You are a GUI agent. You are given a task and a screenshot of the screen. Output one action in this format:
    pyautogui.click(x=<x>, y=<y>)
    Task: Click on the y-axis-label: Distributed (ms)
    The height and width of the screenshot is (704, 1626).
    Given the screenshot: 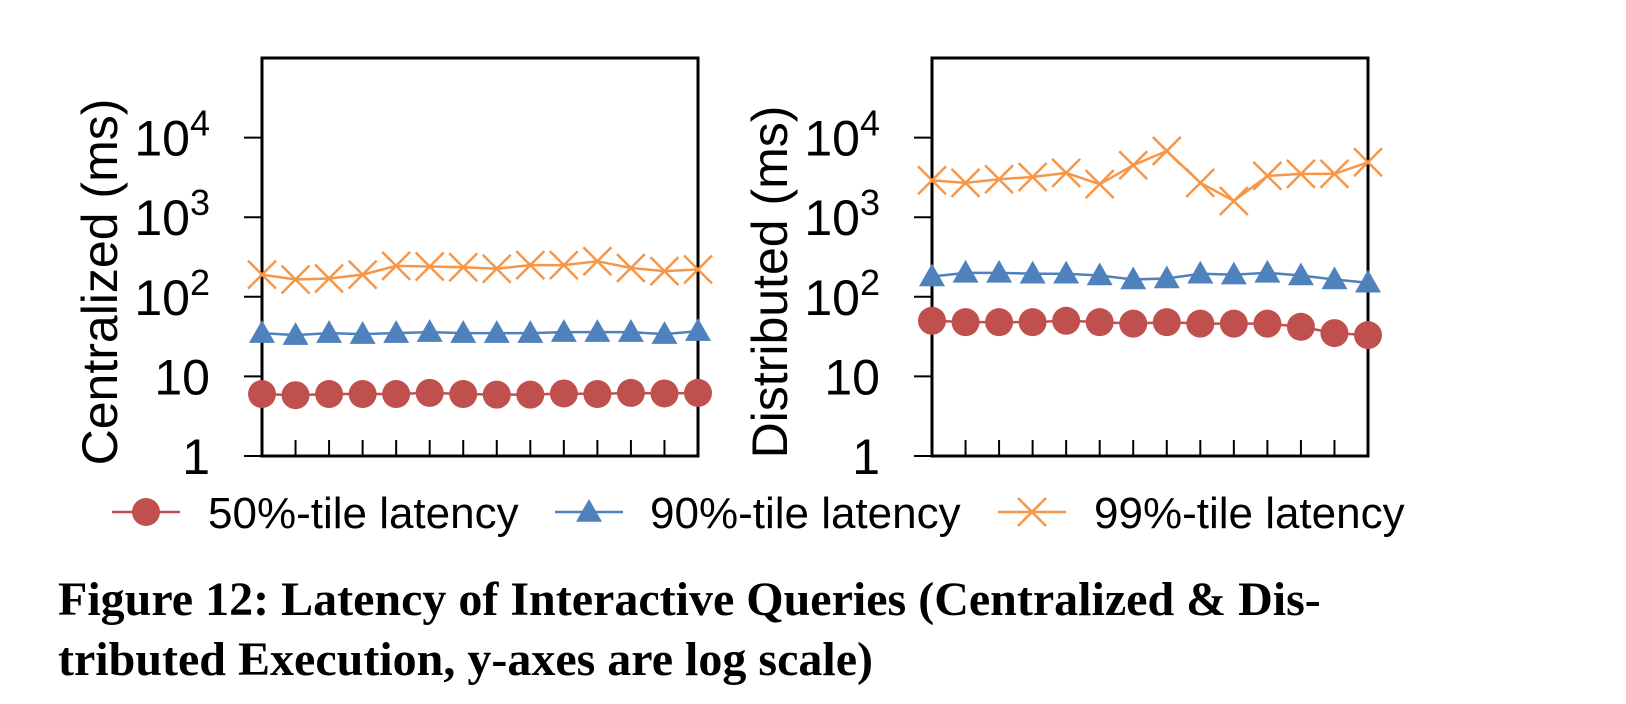 What is the action you would take?
    pyautogui.click(x=770, y=282)
    